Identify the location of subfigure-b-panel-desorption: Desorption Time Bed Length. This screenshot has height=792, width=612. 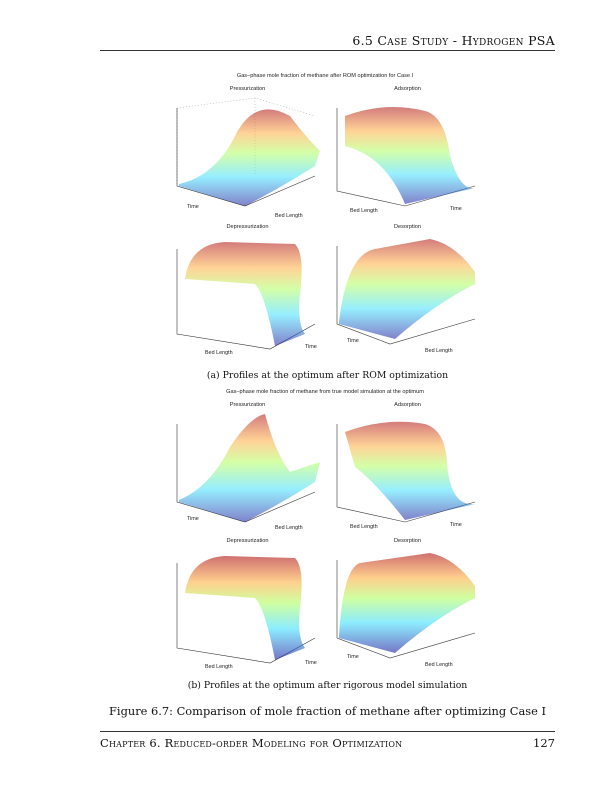
(407, 608).